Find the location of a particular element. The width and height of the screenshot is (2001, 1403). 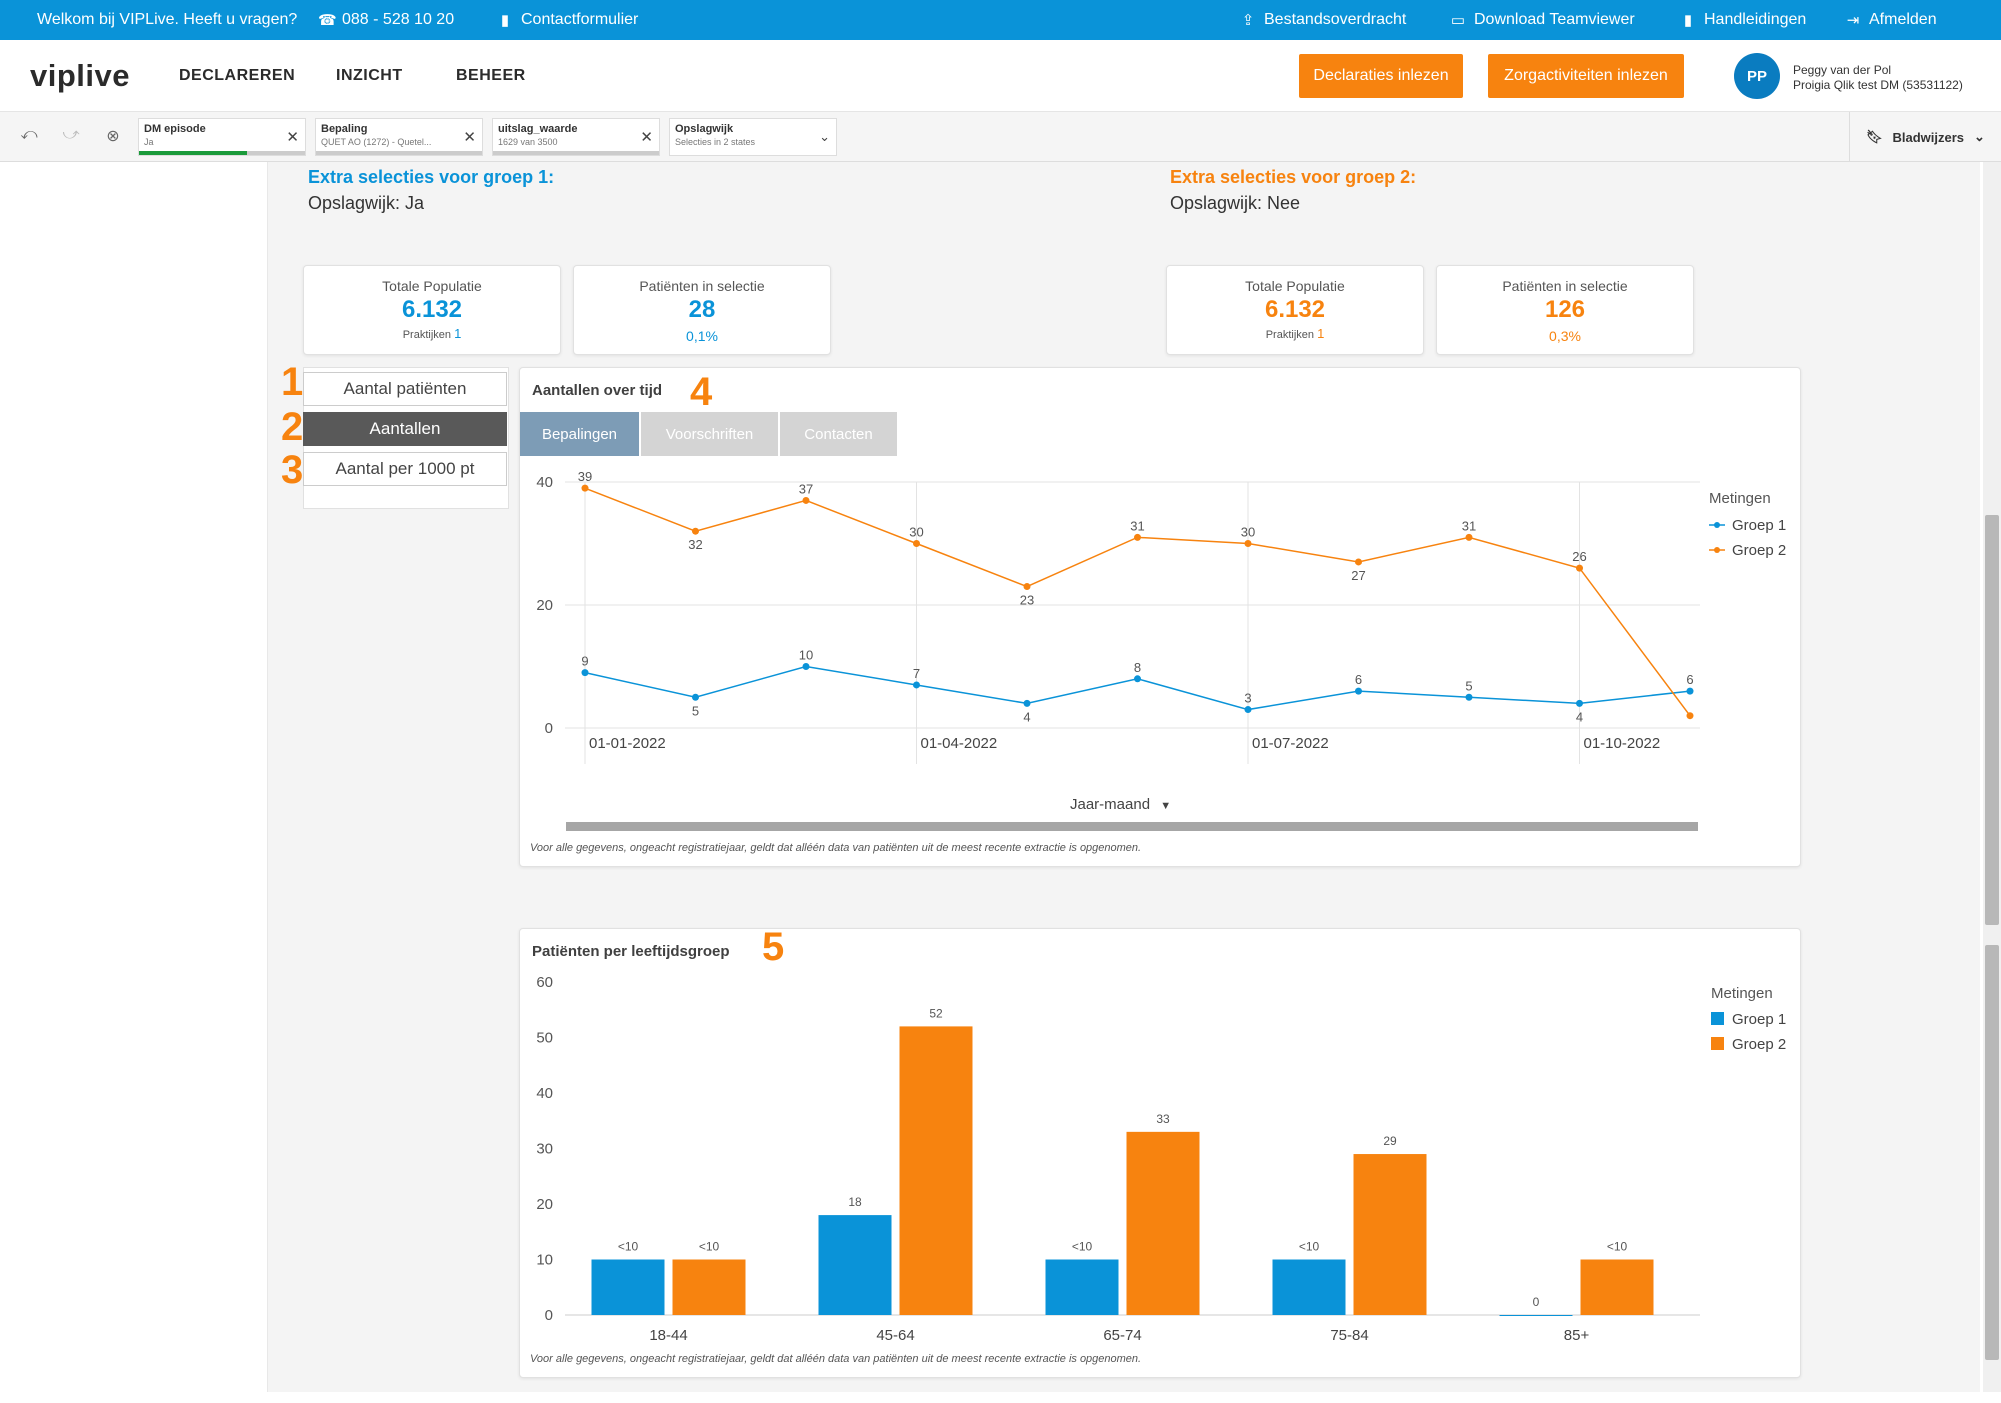

bar-chart-title: Patiënten per leeftijdsgroep is located at coordinates (631, 951).